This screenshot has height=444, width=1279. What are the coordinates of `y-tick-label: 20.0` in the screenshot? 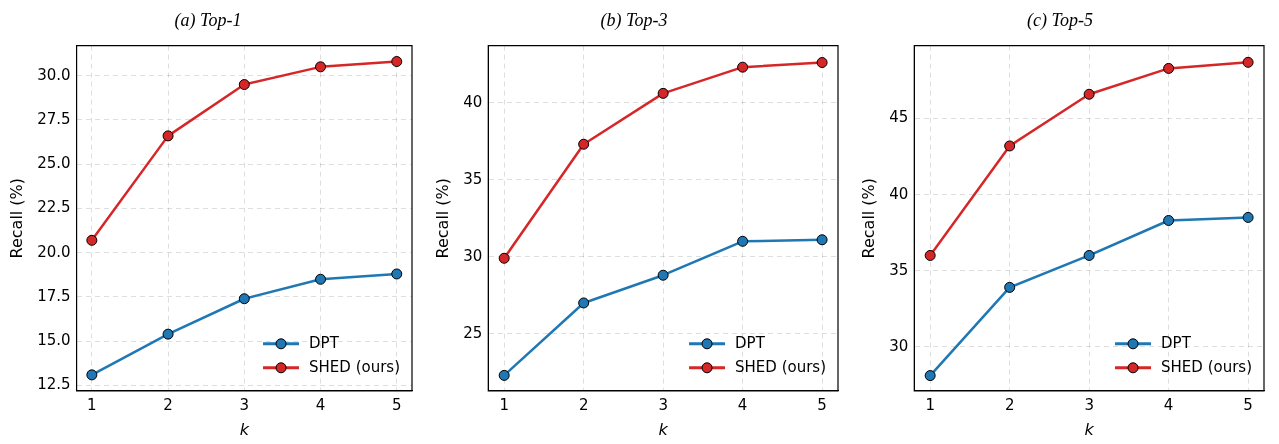 It's located at (54, 251).